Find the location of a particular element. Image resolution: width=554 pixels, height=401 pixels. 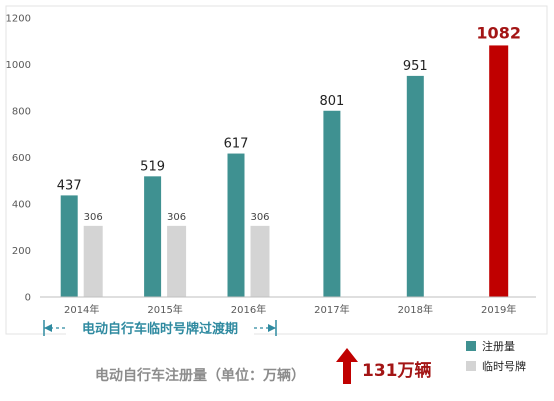

x-tick-label: 2014年 is located at coordinates (81, 309).